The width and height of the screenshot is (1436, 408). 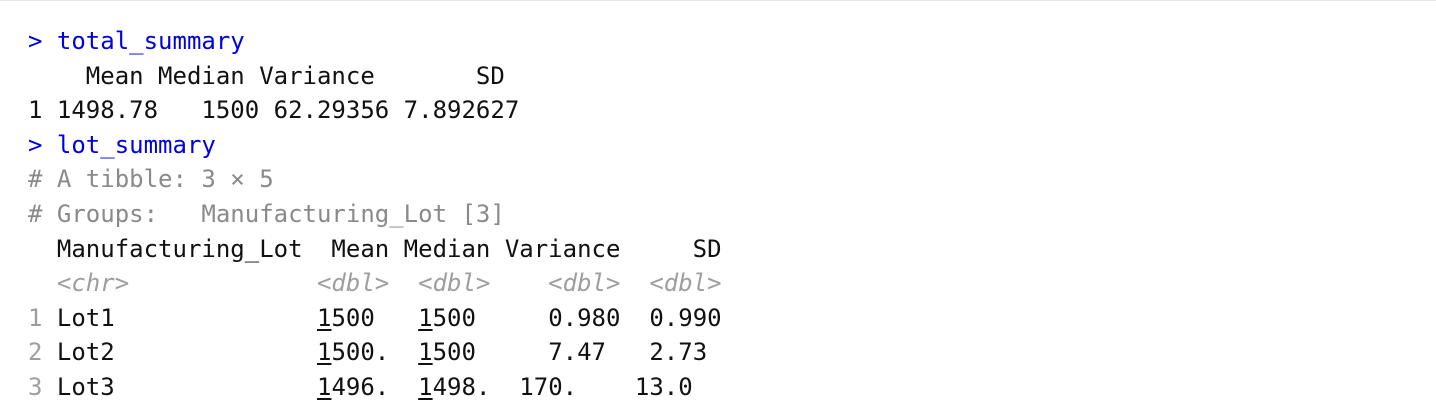 I want to click on console-input-line: > total_summary, so click(x=136, y=41).